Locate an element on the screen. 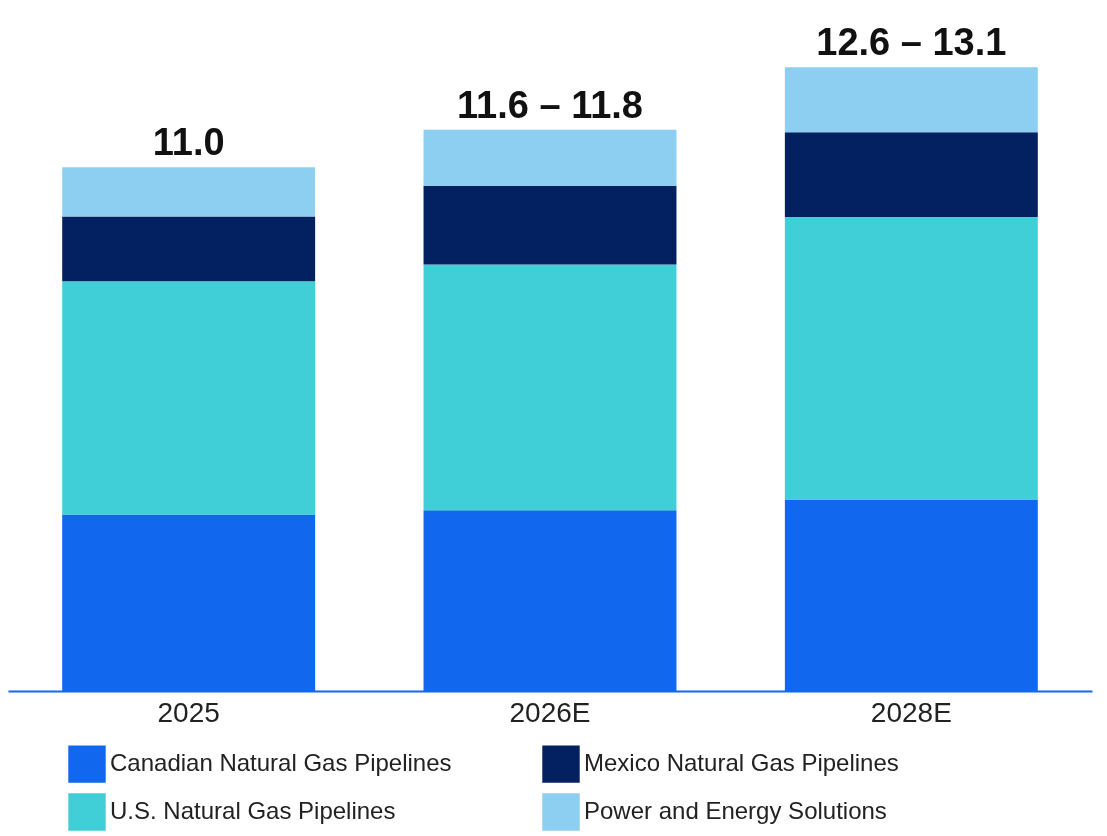 The width and height of the screenshot is (1107, 836). annotation: 12.6 – 13.1 is located at coordinates (911, 42).